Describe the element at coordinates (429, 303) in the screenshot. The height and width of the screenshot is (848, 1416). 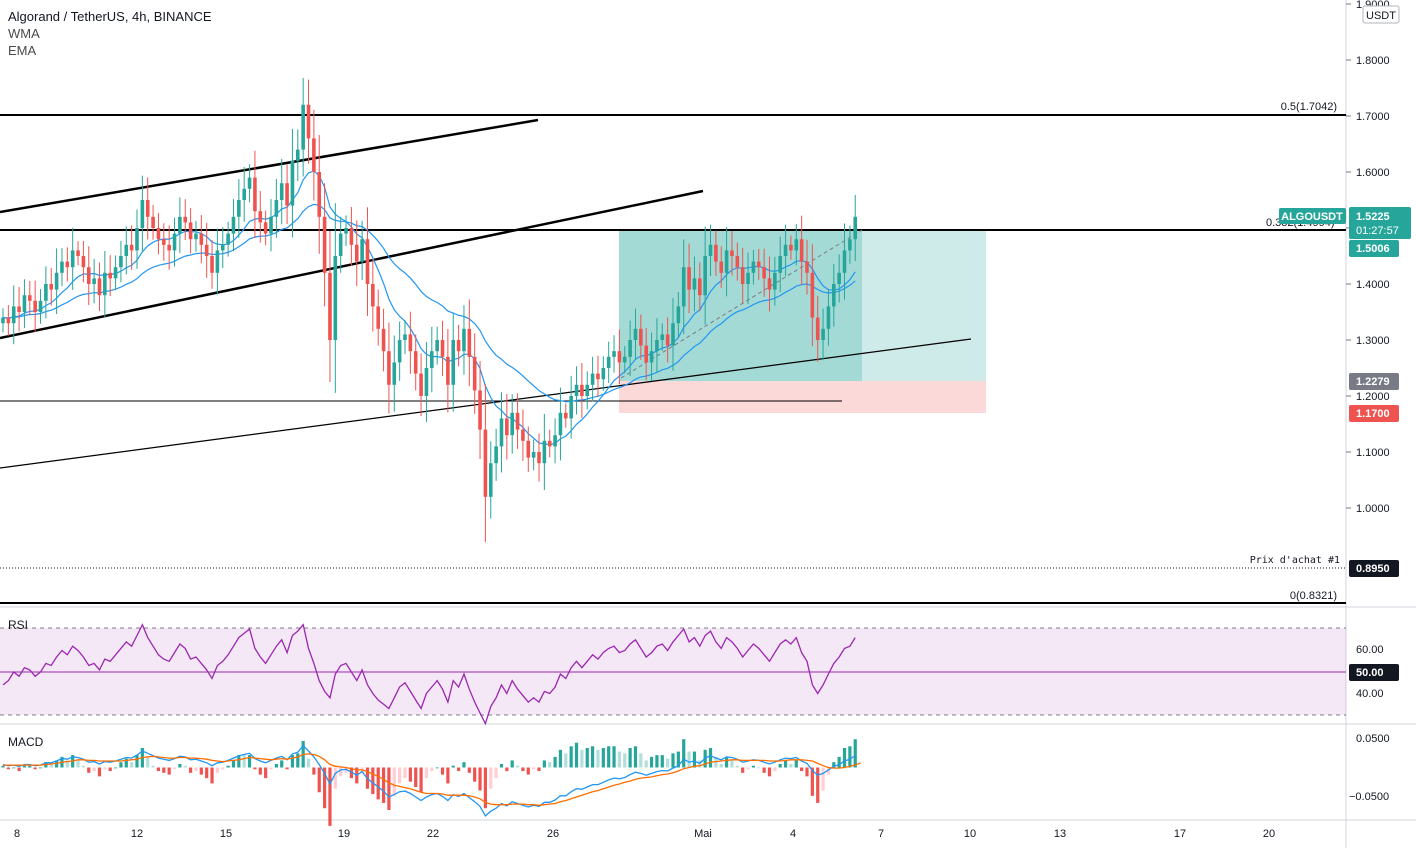
I see `ema-line` at that location.